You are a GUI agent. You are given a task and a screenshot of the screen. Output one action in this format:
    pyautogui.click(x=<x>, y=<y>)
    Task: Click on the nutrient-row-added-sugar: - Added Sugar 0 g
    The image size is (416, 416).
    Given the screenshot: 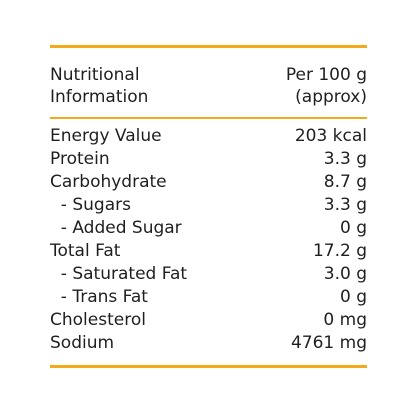 What is the action you would take?
    pyautogui.click(x=208, y=228)
    